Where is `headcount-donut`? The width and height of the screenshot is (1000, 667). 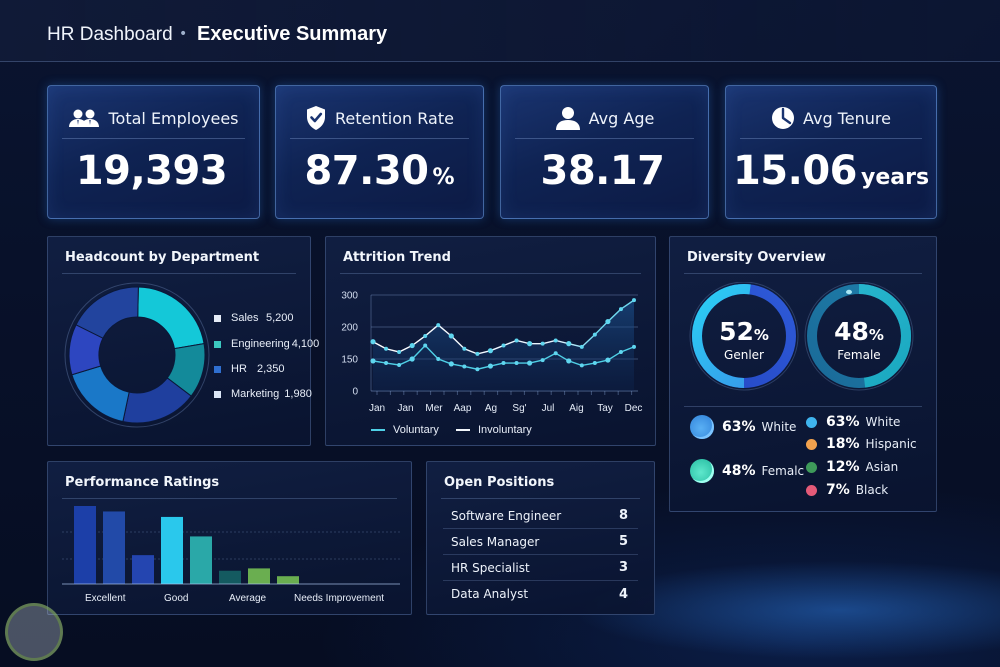 headcount-donut is located at coordinates (137, 355).